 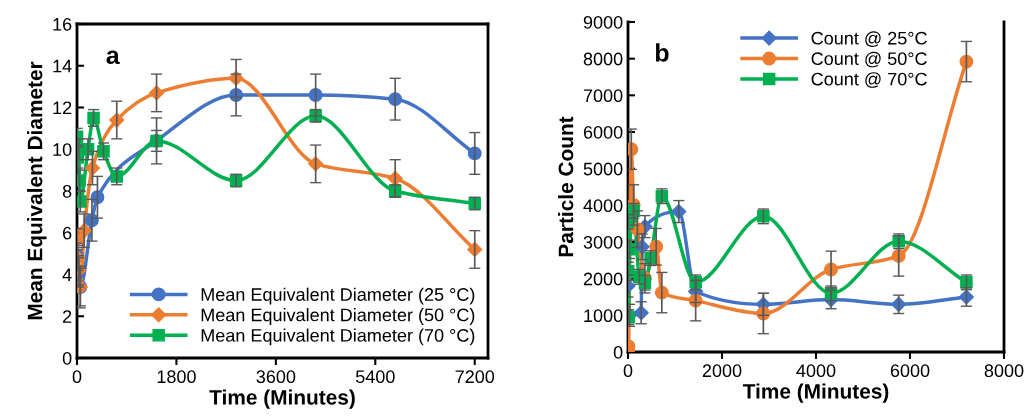 What do you see at coordinates (375, 377) in the screenshot?
I see `x-tick-label: 5400` at bounding box center [375, 377].